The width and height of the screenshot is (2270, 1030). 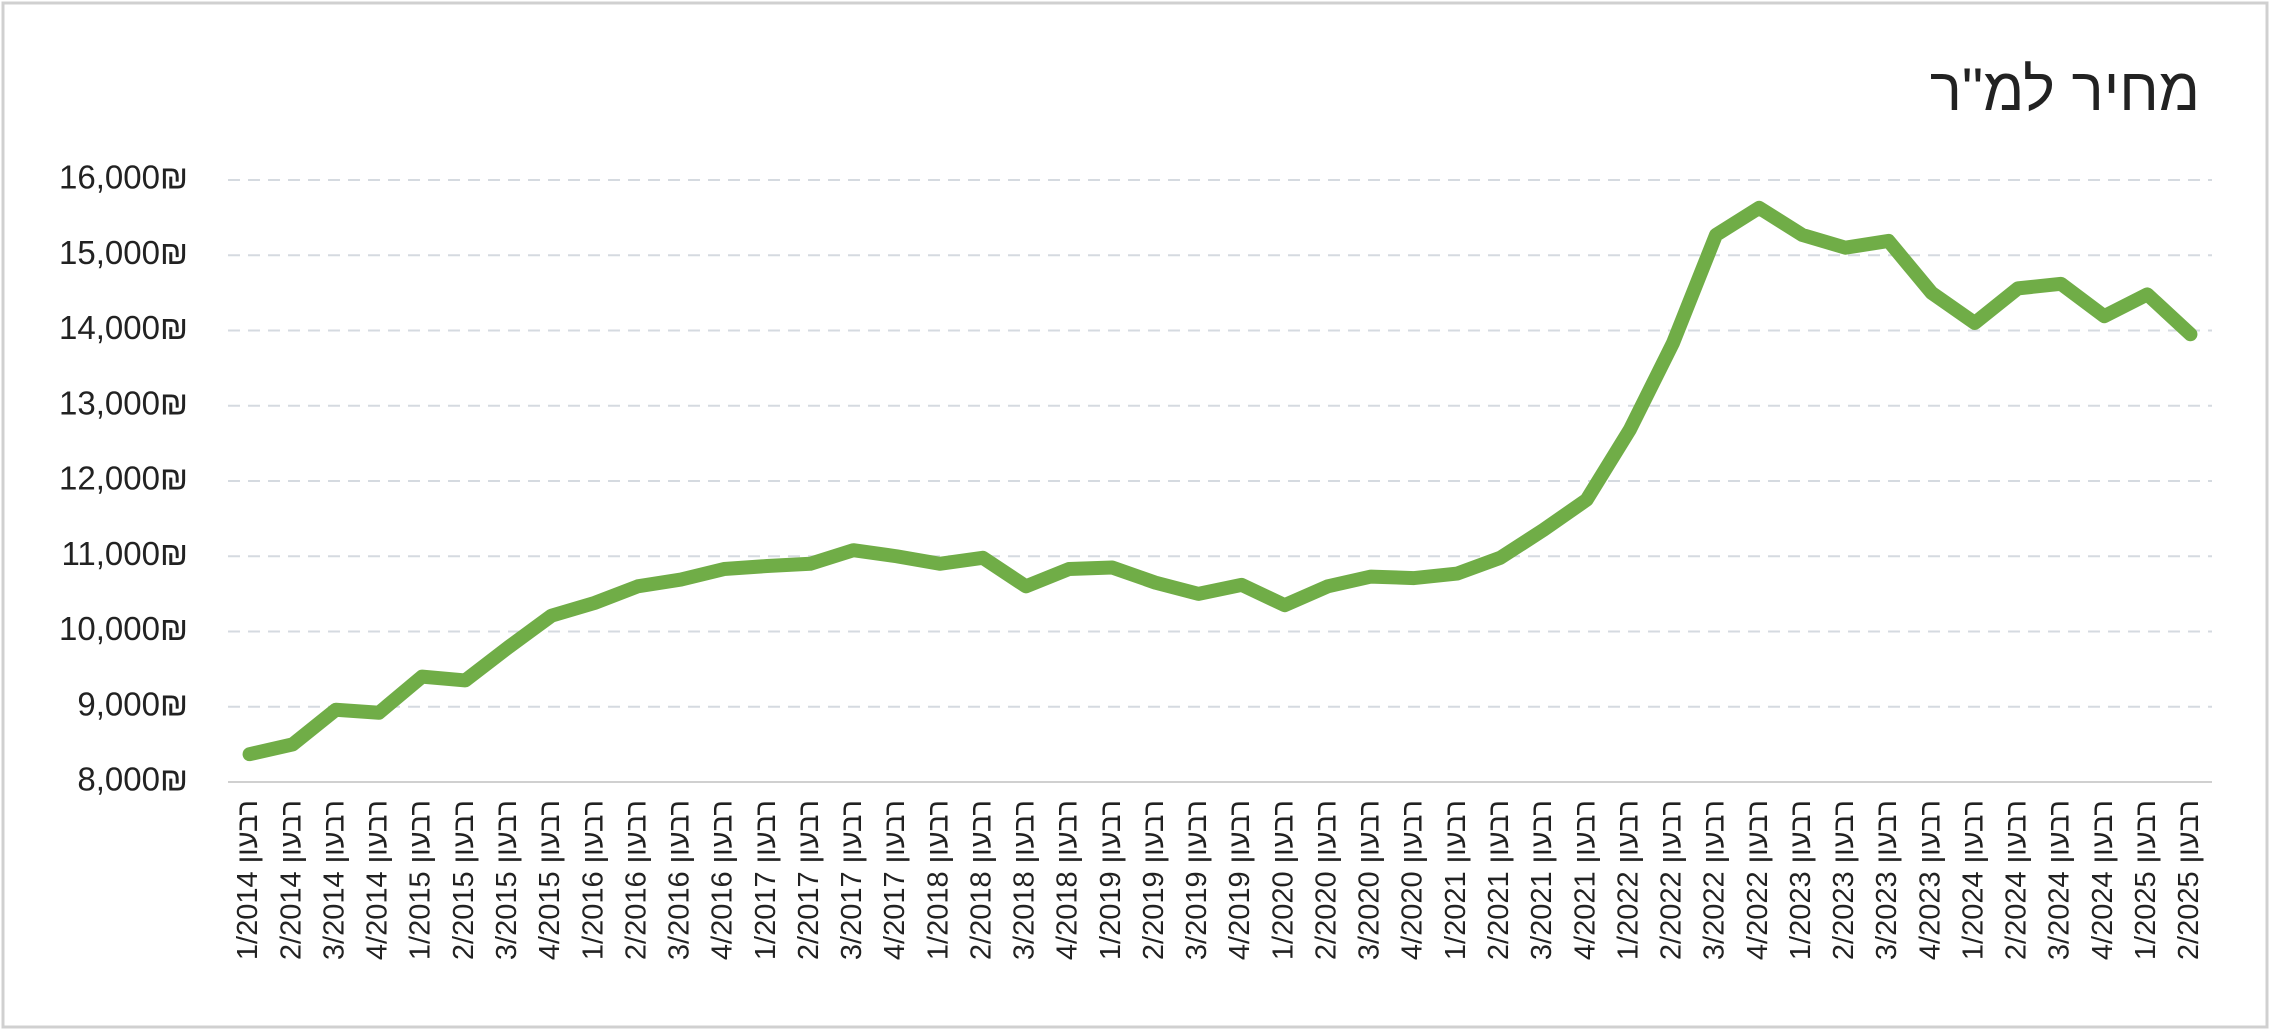 What do you see at coordinates (1672, 880) in the screenshot?
I see `x-tick-label: רבעון 2/2022` at bounding box center [1672, 880].